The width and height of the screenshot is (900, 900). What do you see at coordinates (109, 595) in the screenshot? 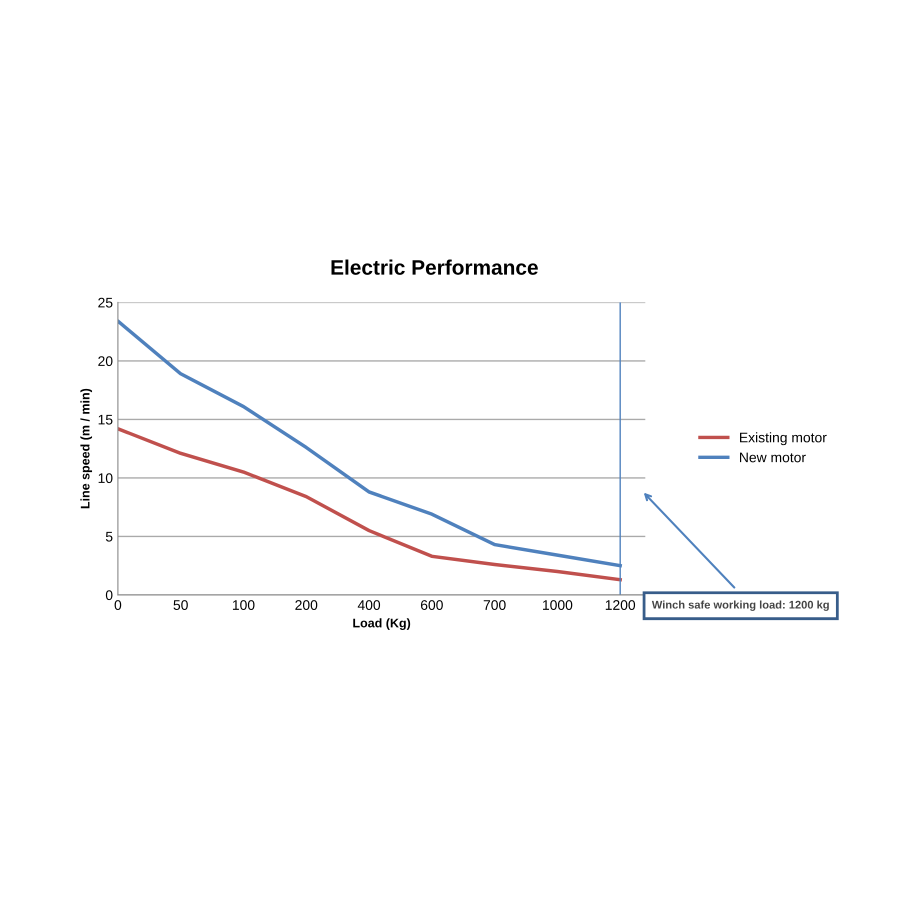
I see `y-tick-label: 0` at bounding box center [109, 595].